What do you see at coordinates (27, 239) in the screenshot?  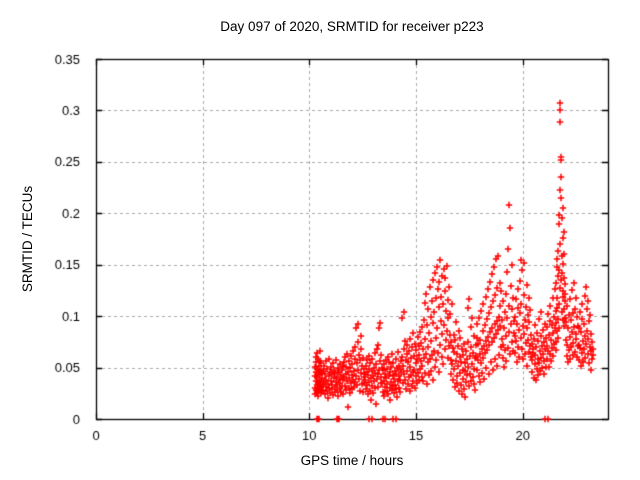 I see `y-axis-label: SRMTID / TECUs` at bounding box center [27, 239].